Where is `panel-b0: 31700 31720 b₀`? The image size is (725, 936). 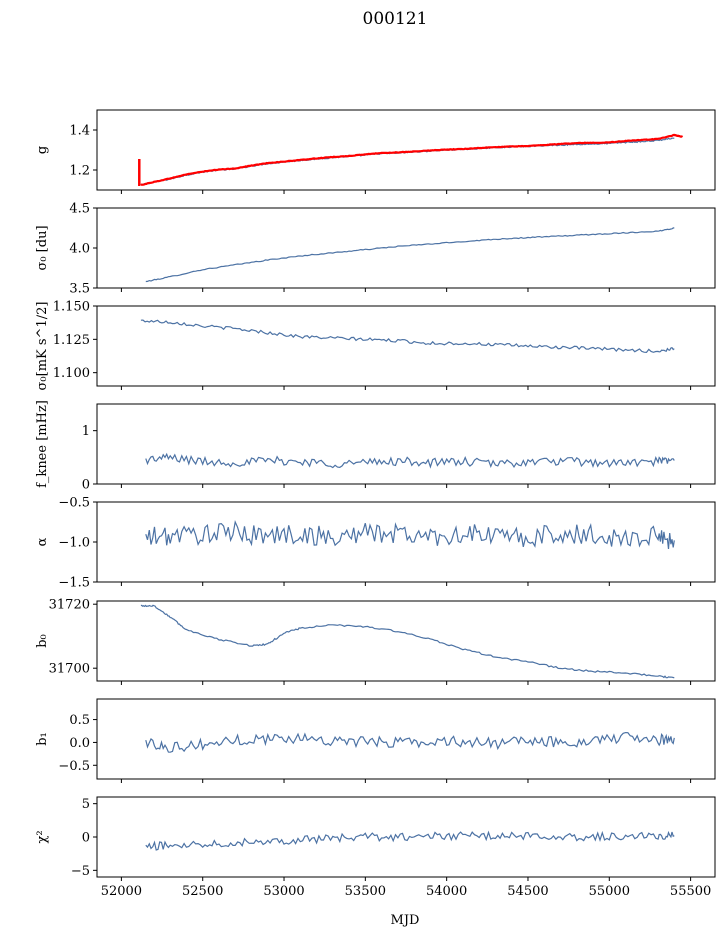 panel-b0: 31700 31720 b₀ is located at coordinates (375, 641).